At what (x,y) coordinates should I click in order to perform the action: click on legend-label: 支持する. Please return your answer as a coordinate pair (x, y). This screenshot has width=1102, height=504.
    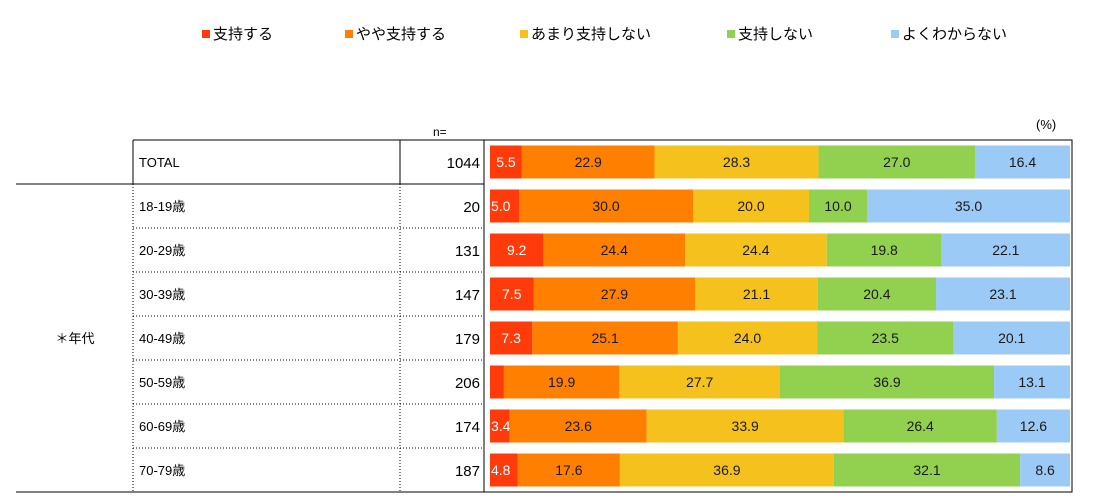
    Looking at the image, I should click on (243, 34).